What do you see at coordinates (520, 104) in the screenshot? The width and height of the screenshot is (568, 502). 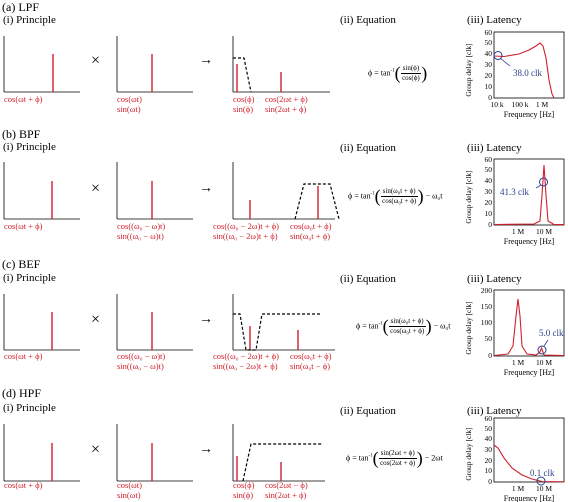 I see `x-tick: 100 k` at bounding box center [520, 104].